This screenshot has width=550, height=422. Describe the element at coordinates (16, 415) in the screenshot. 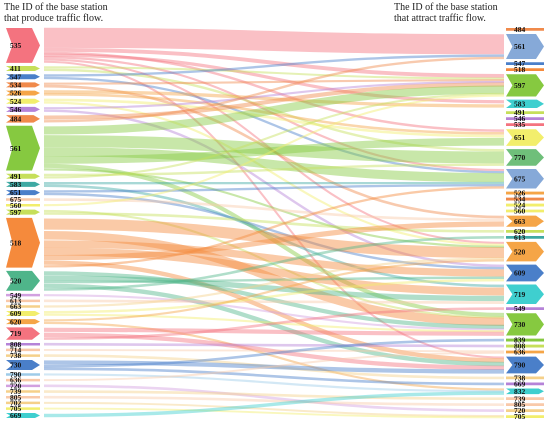

I see `source-label-669: 669` at that location.